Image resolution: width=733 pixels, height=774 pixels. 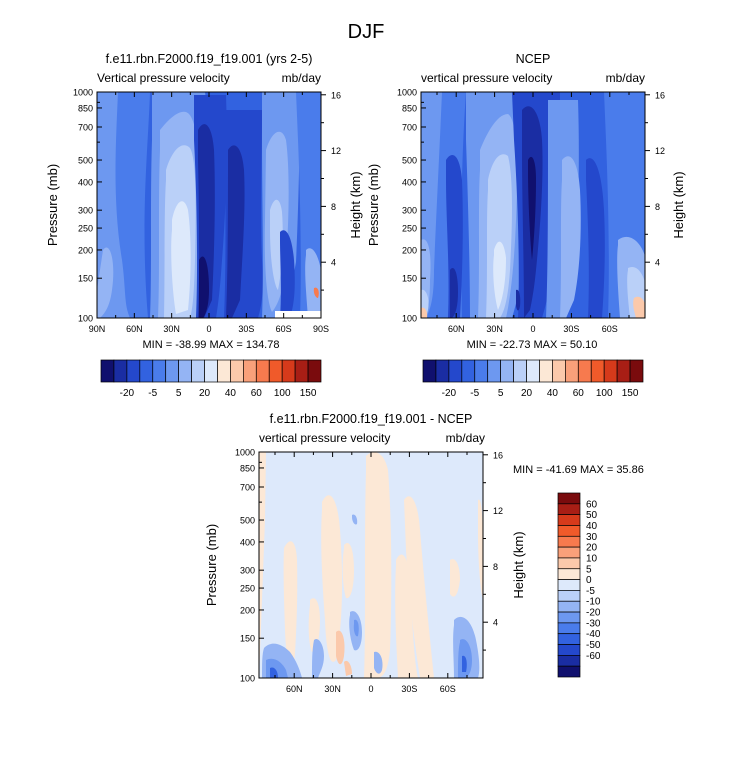 I want to click on panel-model-stats: MIN = -38.99 MAX = 134.78, so click(x=211, y=345).